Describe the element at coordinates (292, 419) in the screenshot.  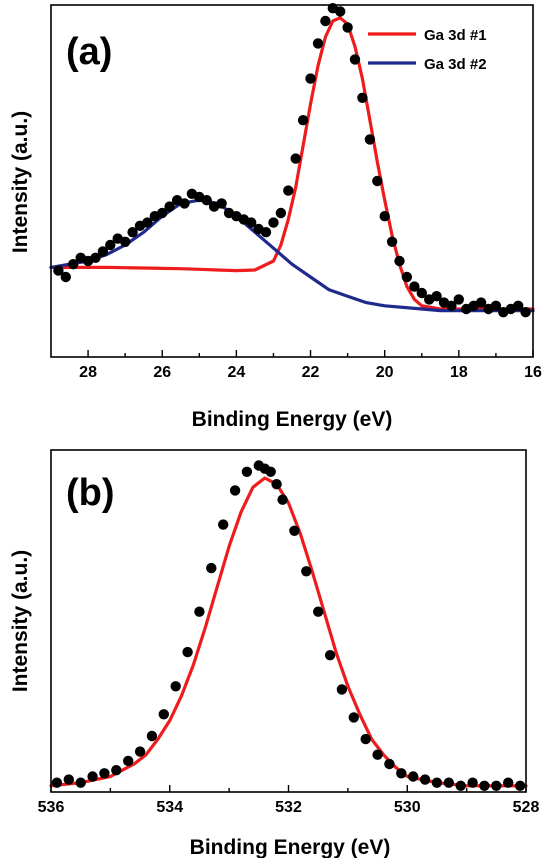
I see `x-axis-label-a: Binding Energy (eV)` at that location.